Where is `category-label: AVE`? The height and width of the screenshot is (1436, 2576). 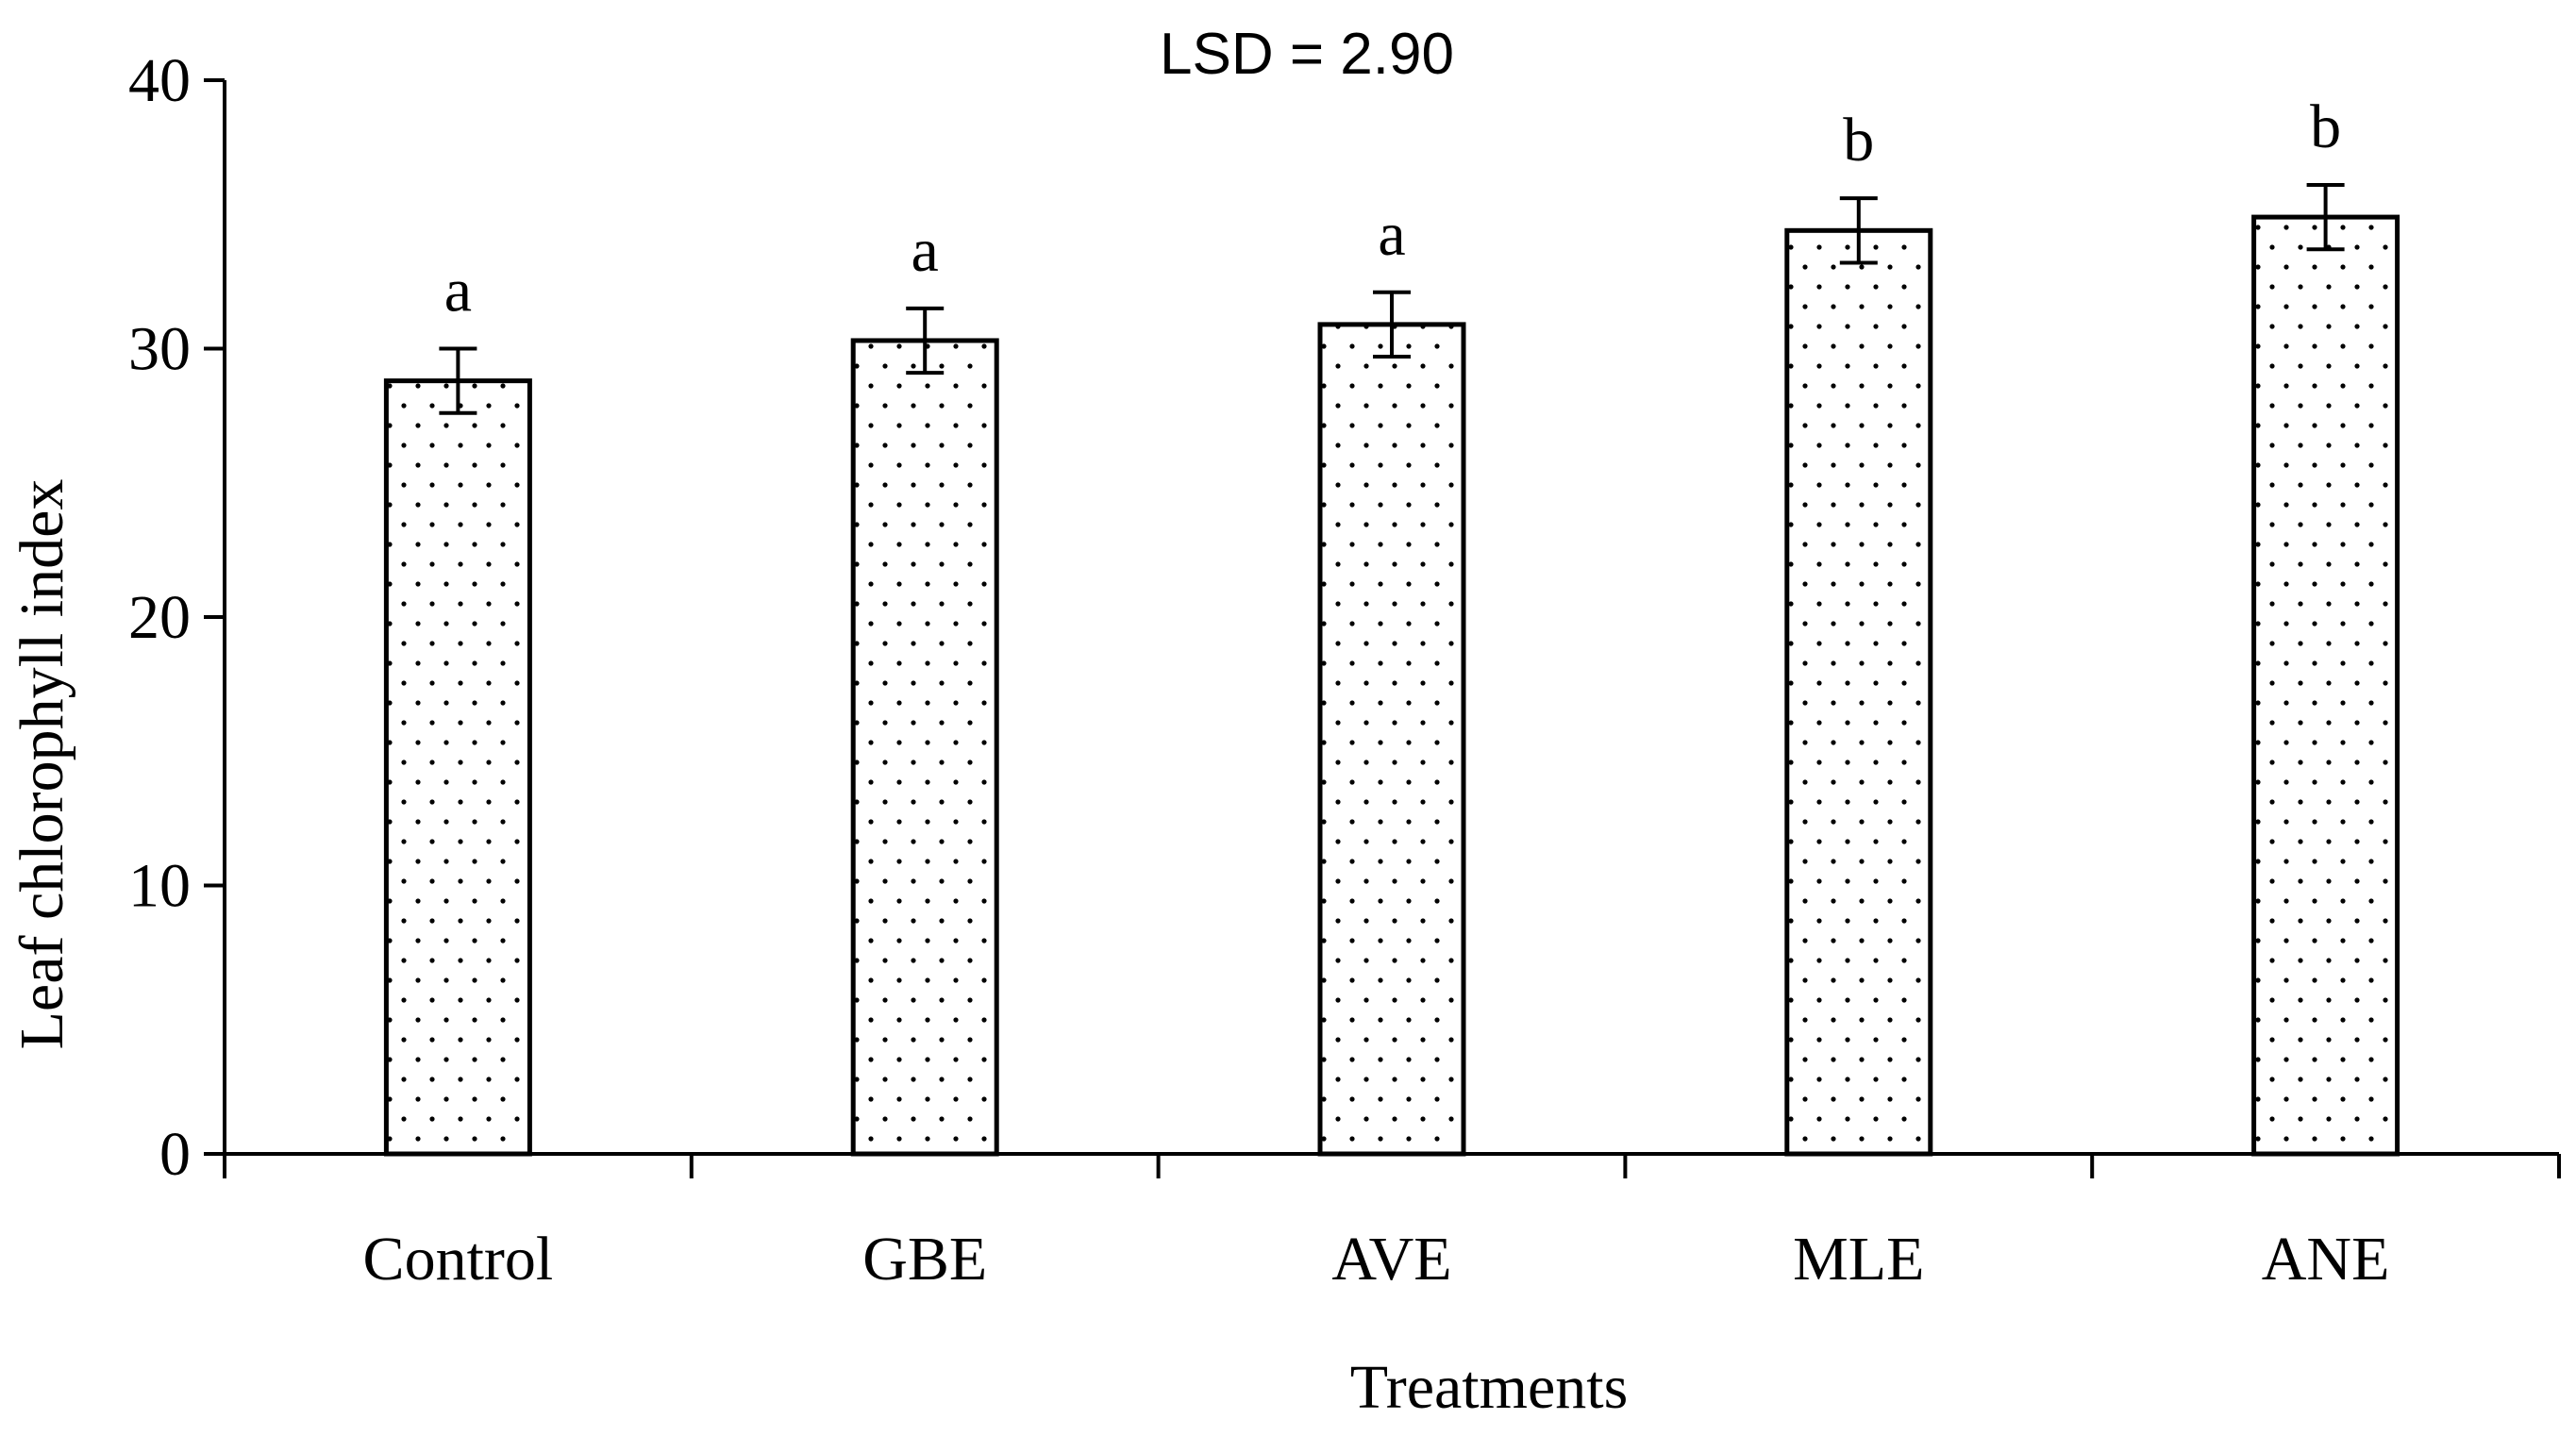
category-label: AVE is located at coordinates (1391, 1259).